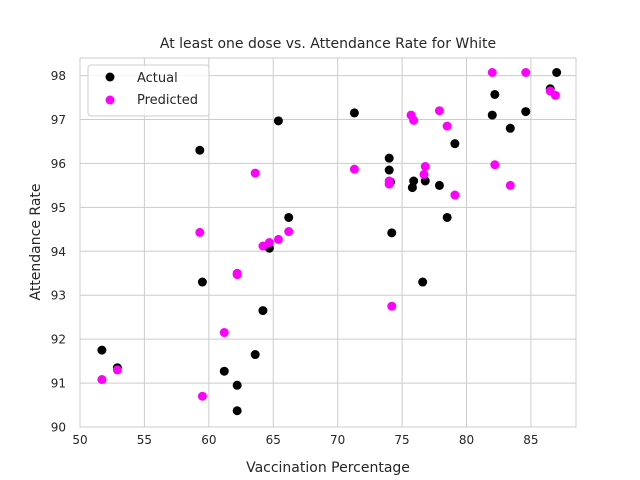 The height and width of the screenshot is (480, 640). What do you see at coordinates (328, 468) in the screenshot?
I see `x-axis-label: Vaccination Percentage` at bounding box center [328, 468].